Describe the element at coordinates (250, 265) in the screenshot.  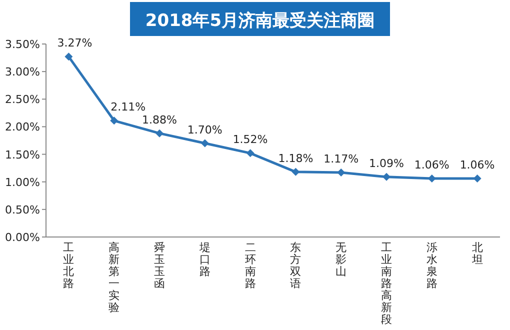
I see `x-tick-label: 二环南路` at that location.